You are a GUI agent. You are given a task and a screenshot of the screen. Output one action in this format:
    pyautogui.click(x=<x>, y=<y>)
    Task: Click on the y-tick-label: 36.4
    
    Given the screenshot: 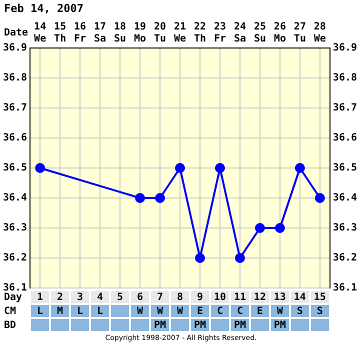 What is the action you would take?
    pyautogui.click(x=15, y=198)
    